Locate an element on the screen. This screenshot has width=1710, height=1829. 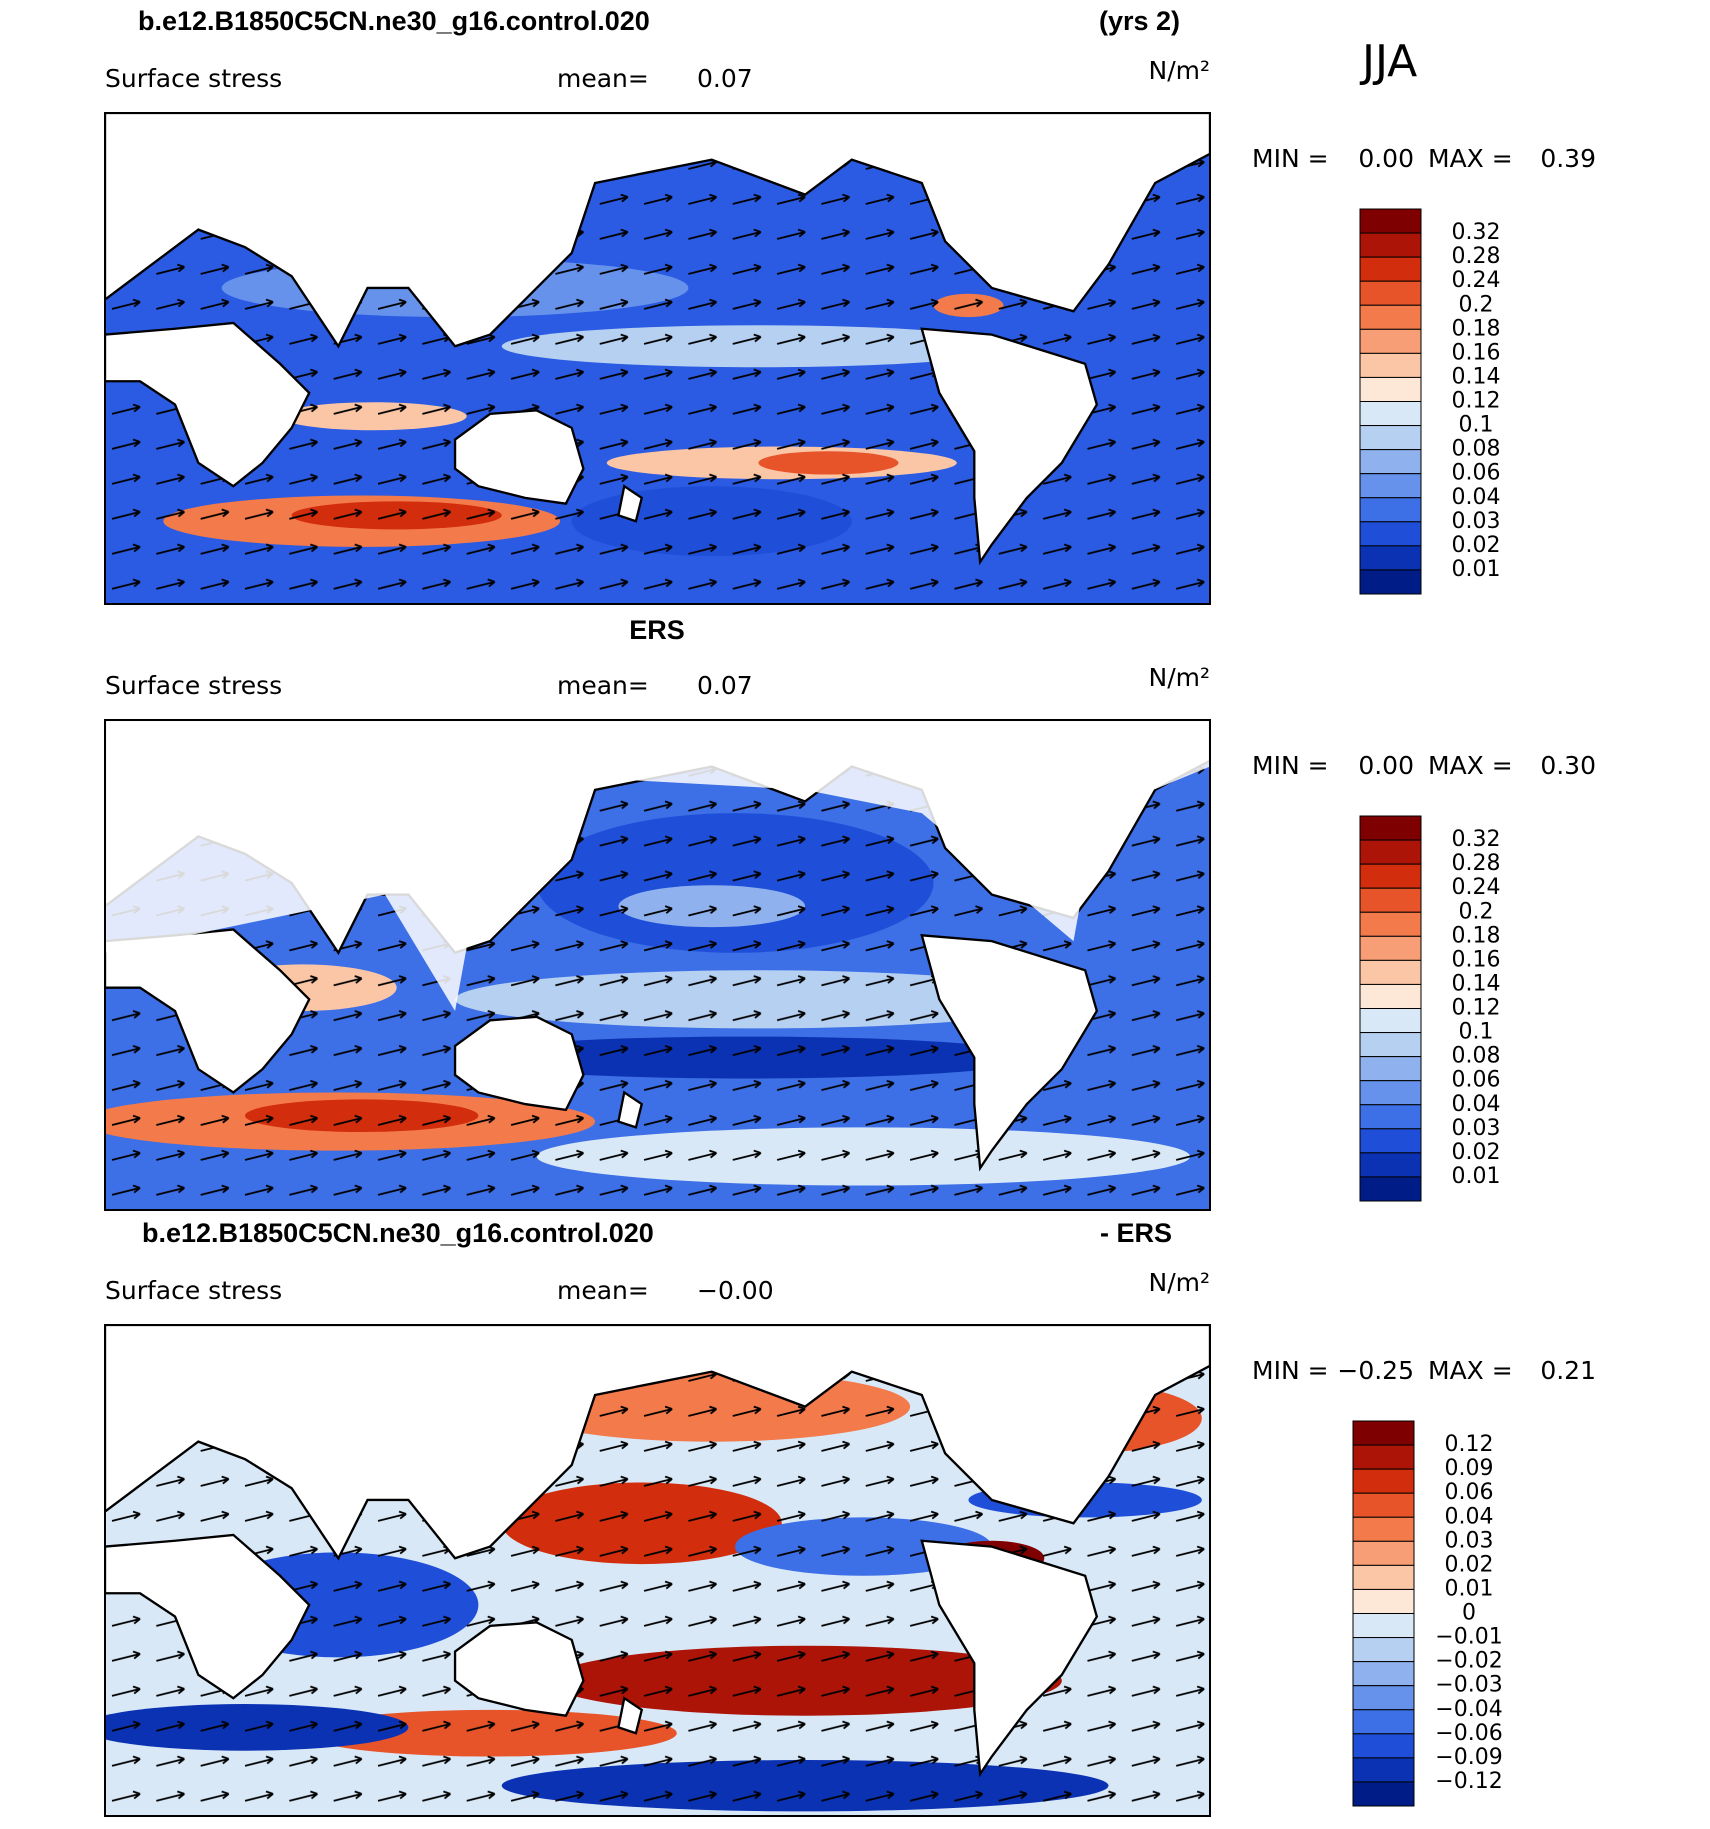
colorbar-label: 0.2 is located at coordinates (1476, 911).